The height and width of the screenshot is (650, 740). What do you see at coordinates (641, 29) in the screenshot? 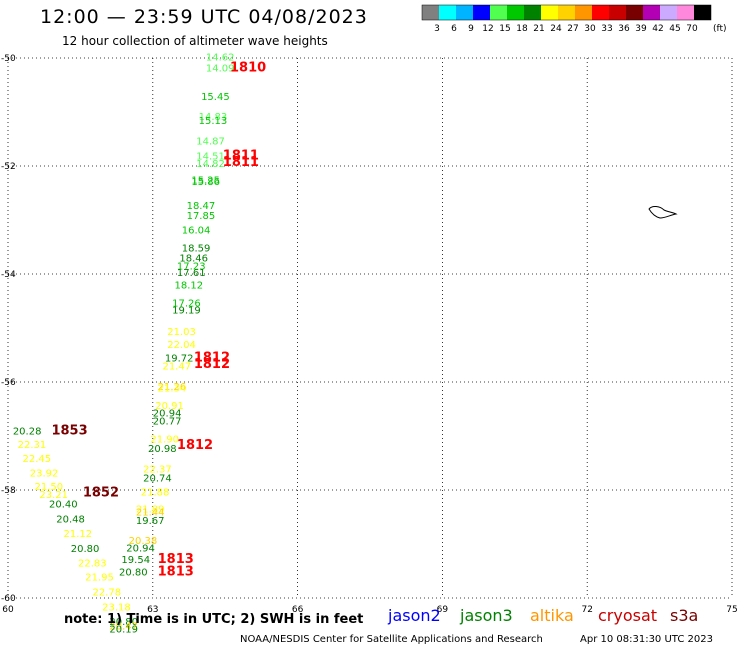
I see `colorbar-label: 39` at bounding box center [641, 29].